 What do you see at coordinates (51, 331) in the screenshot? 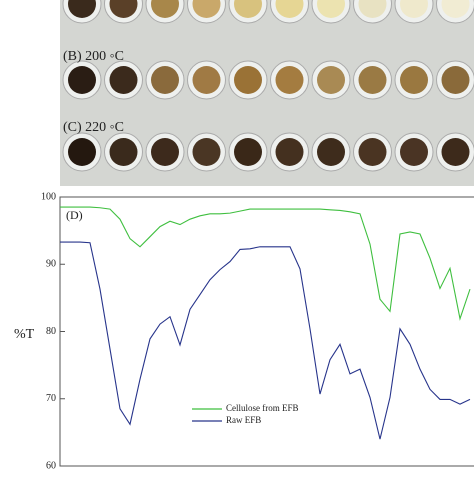
I see `y-tick-label: 80` at bounding box center [51, 331].